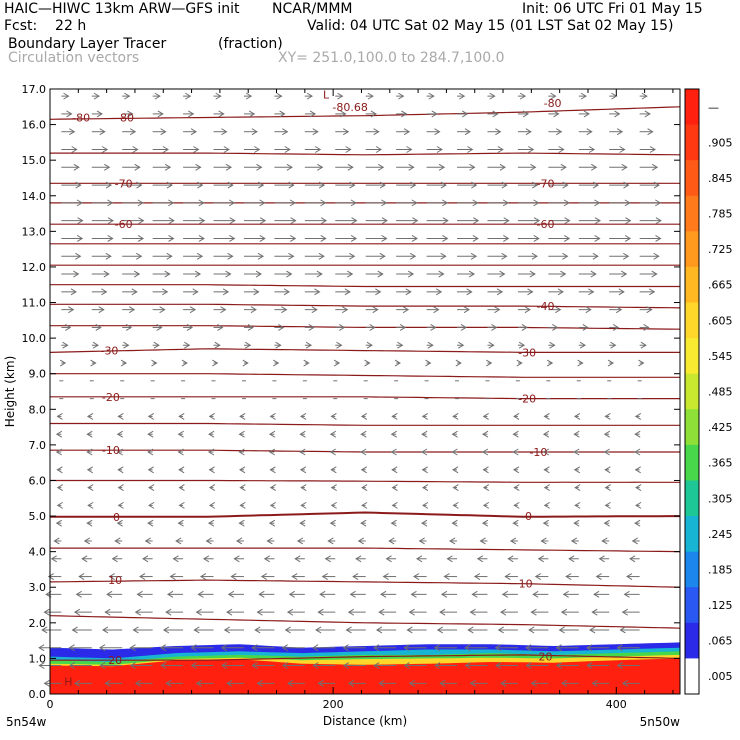 Image resolution: width=740 pixels, height=740 pixels. I want to click on colorbar-label-6: .605, so click(720, 320).